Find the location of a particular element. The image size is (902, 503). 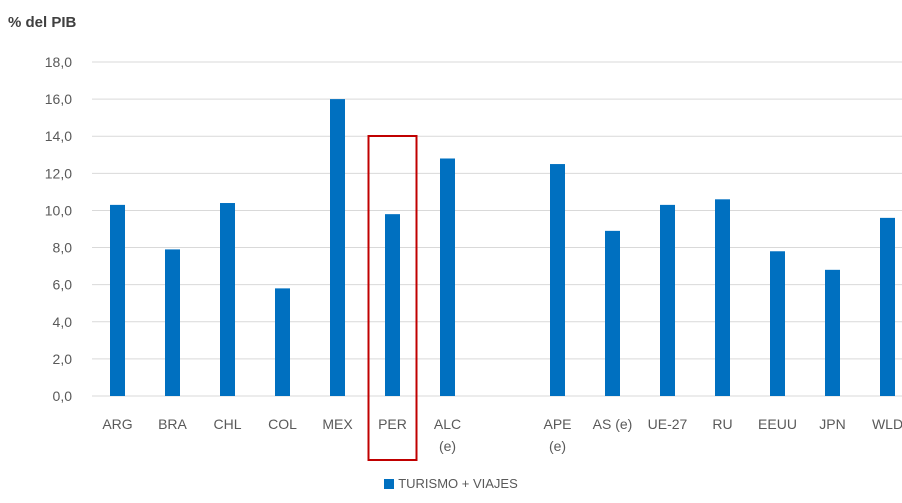

legend: TURISMO + VIAJES is located at coordinates (451, 483).